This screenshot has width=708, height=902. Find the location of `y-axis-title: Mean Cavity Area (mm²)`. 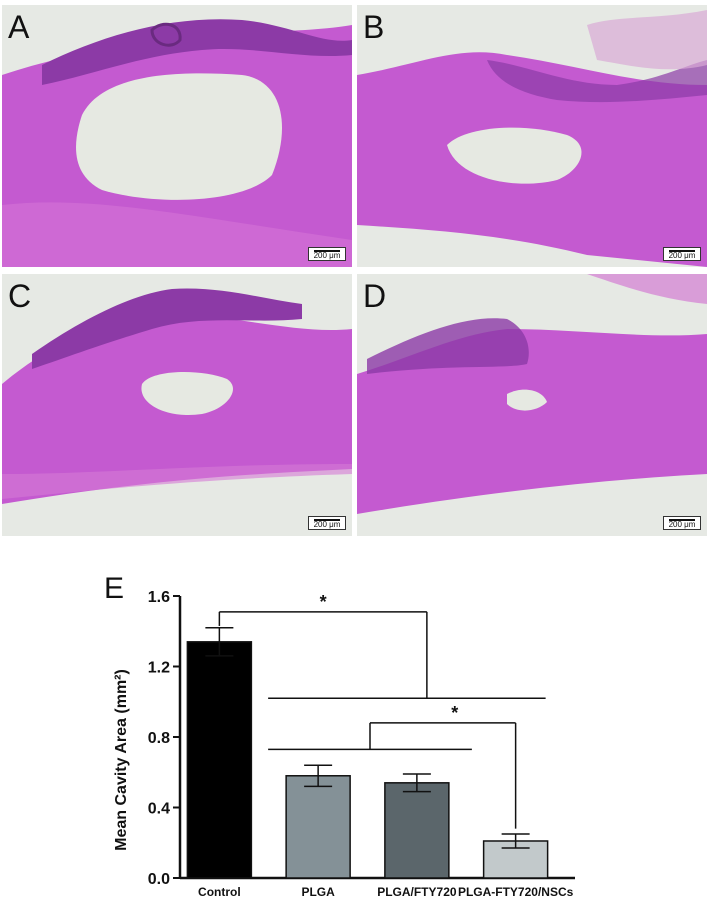

y-axis-title: Mean Cavity Area (mm²) is located at coordinates (121, 760).